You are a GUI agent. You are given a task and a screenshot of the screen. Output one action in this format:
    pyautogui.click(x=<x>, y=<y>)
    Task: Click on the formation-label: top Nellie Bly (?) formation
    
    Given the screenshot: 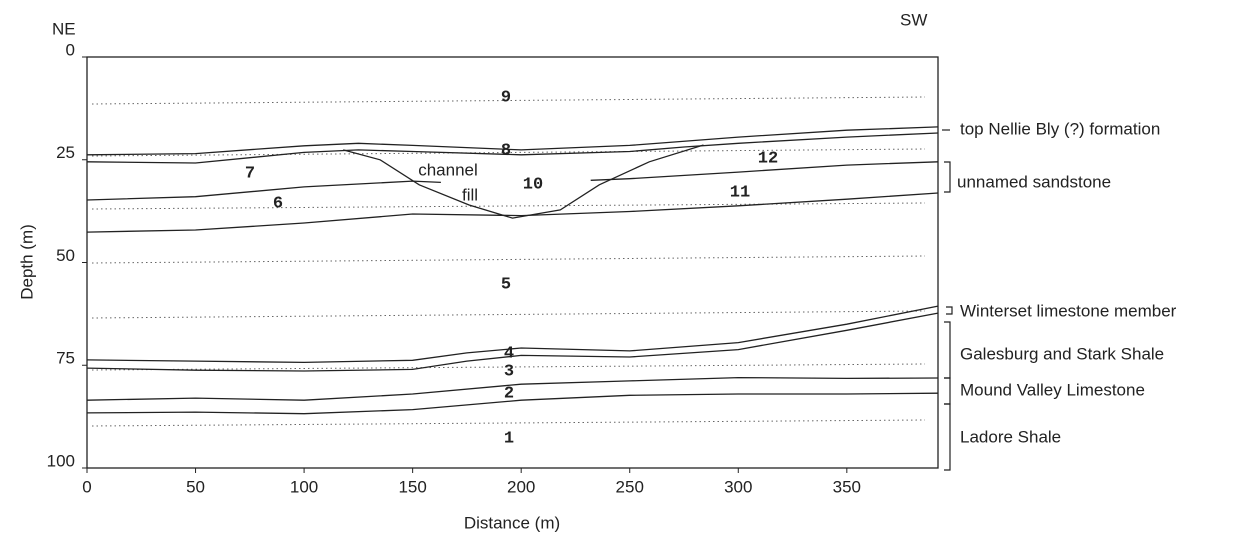 What is the action you would take?
    pyautogui.click(x=1060, y=128)
    